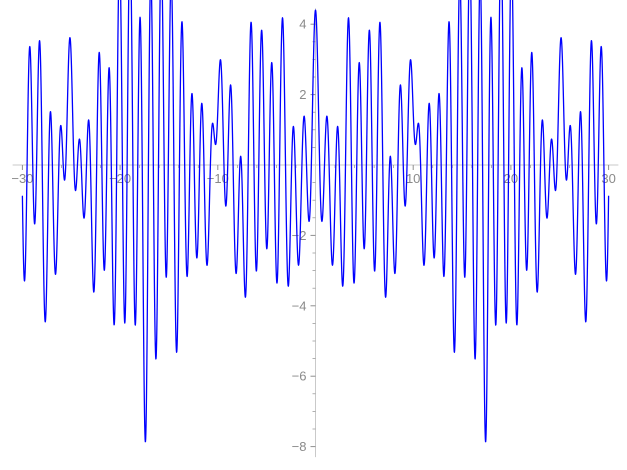 This screenshot has width=627, height=470. Describe the element at coordinates (299, 376) in the screenshot. I see `y-axis-tick-label: −6` at that location.